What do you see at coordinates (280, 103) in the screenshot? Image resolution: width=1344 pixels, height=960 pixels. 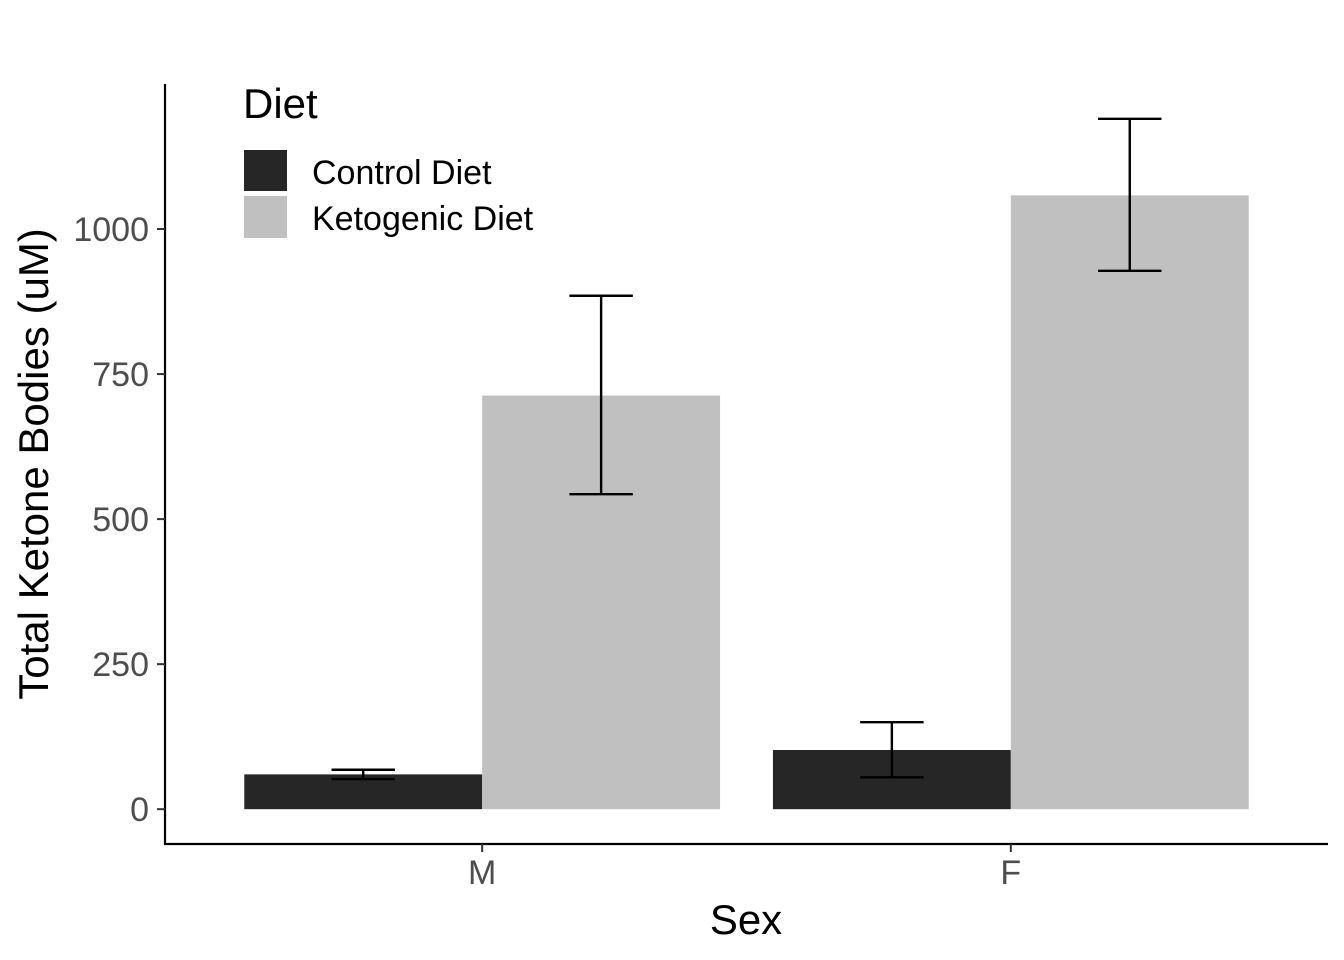 I see `legend-title: Diet` at bounding box center [280, 103].